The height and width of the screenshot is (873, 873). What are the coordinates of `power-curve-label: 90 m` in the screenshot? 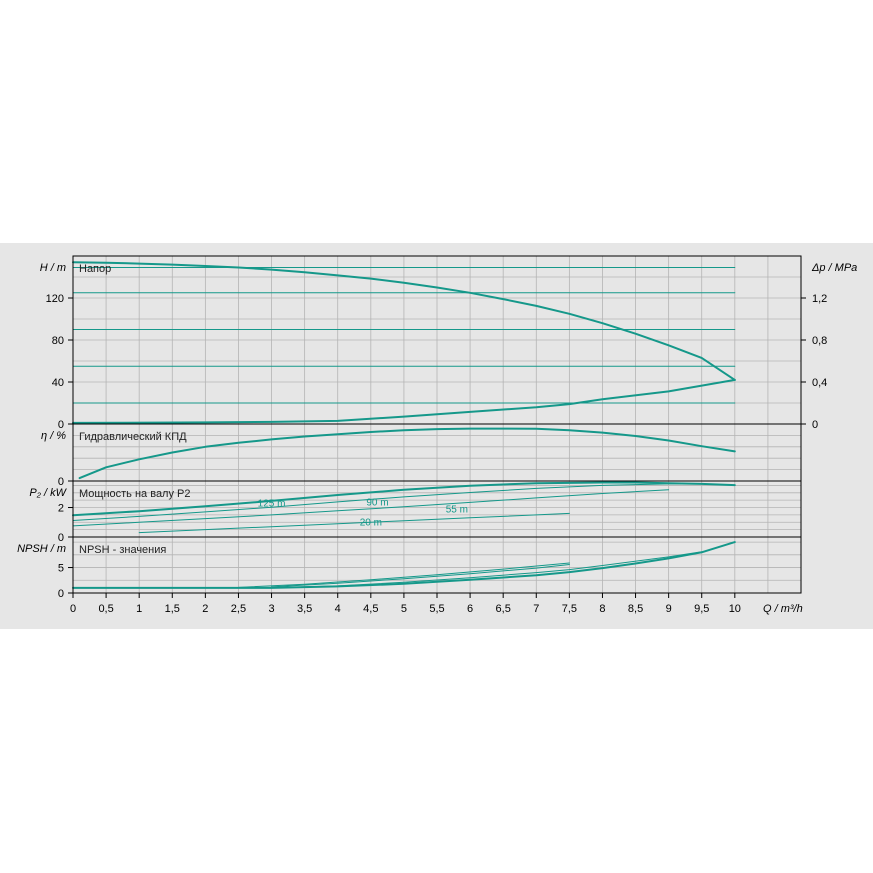 It's located at (377, 503).